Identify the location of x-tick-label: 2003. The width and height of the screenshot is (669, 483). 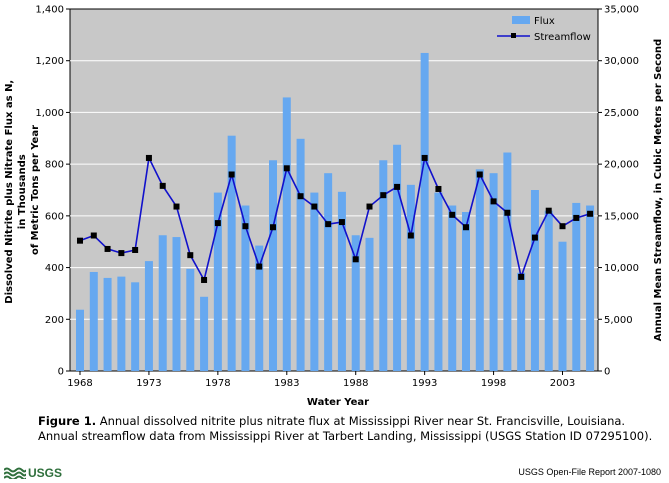
(562, 383).